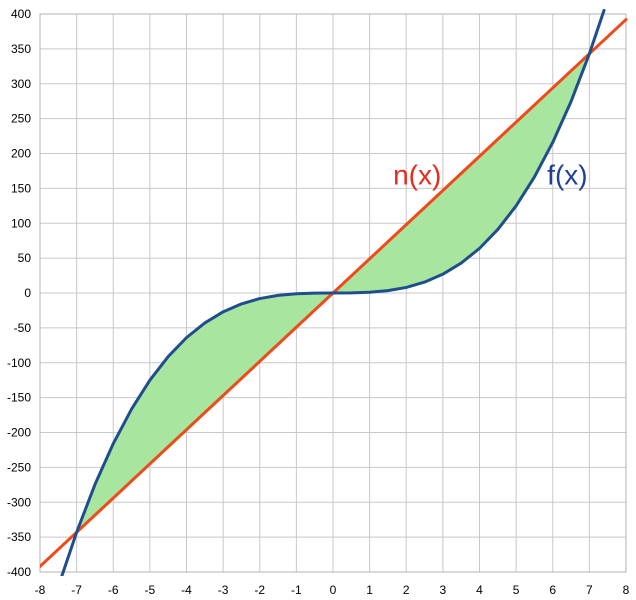 Image resolution: width=636 pixels, height=600 pixels. What do you see at coordinates (21, 154) in the screenshot?
I see `y-tick-label: 200` at bounding box center [21, 154].